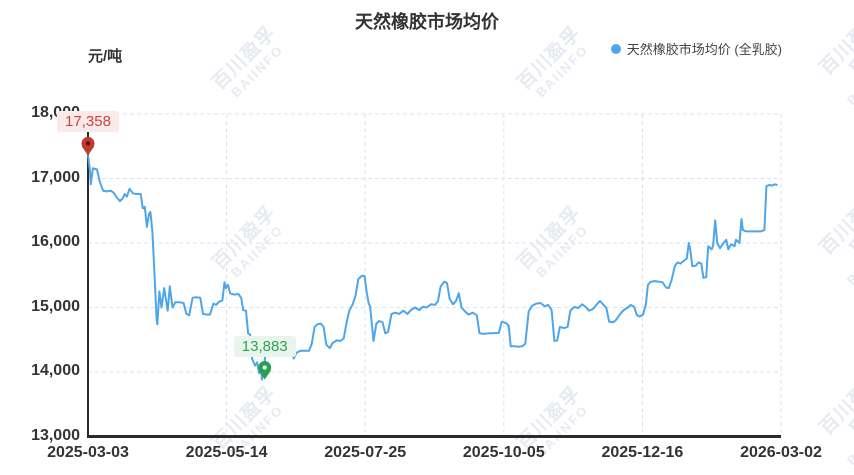 This screenshot has height=475, width=854. What do you see at coordinates (503, 452) in the screenshot?
I see `x-tick-label: 2025-10-05` at bounding box center [503, 452].